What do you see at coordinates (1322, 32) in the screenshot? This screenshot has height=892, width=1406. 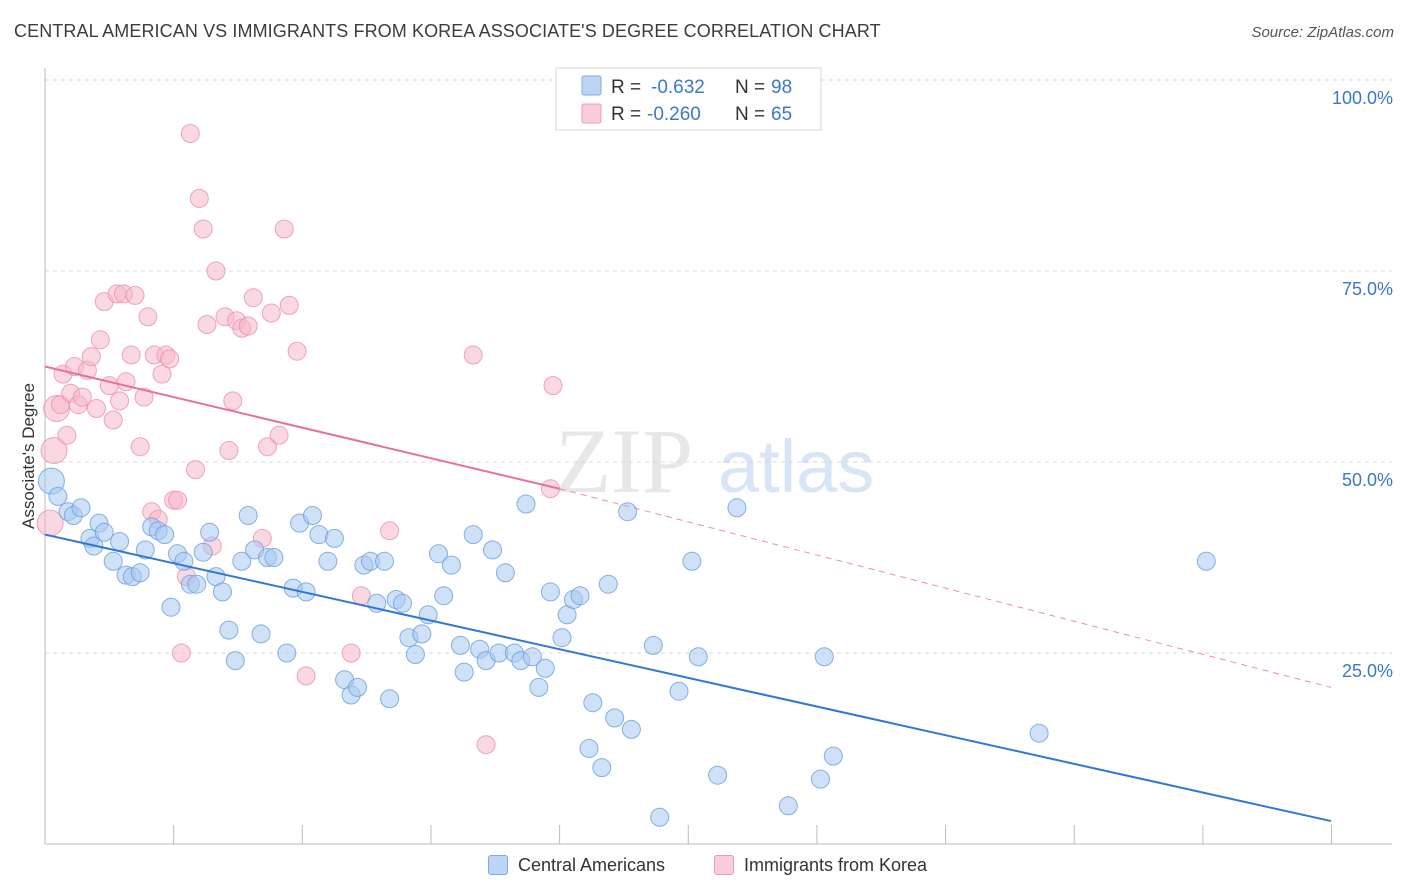 I see `source-label: Source: ZipAtlas.com` at bounding box center [1322, 32].